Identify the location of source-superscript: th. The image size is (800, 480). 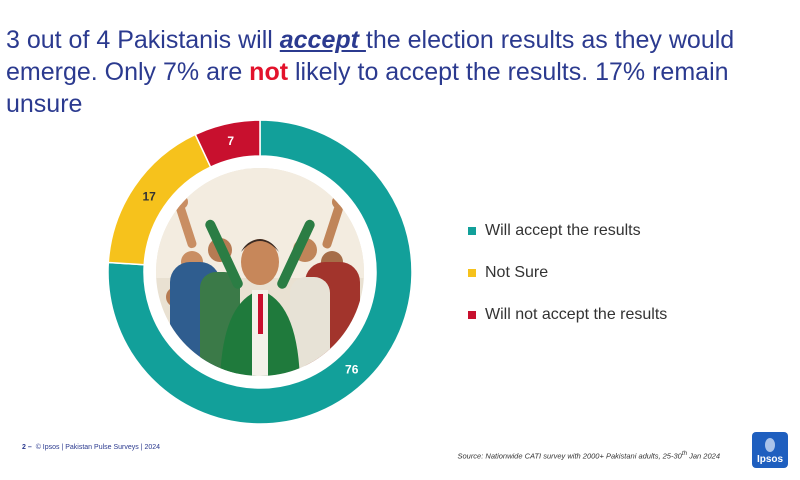
(684, 453).